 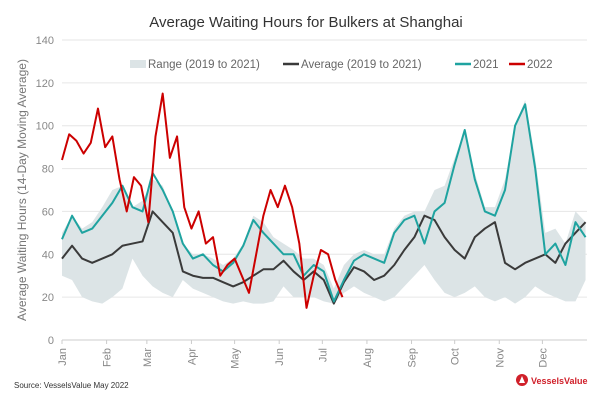 What do you see at coordinates (236, 358) in the screenshot?
I see `x-tick-label: May` at bounding box center [236, 358].